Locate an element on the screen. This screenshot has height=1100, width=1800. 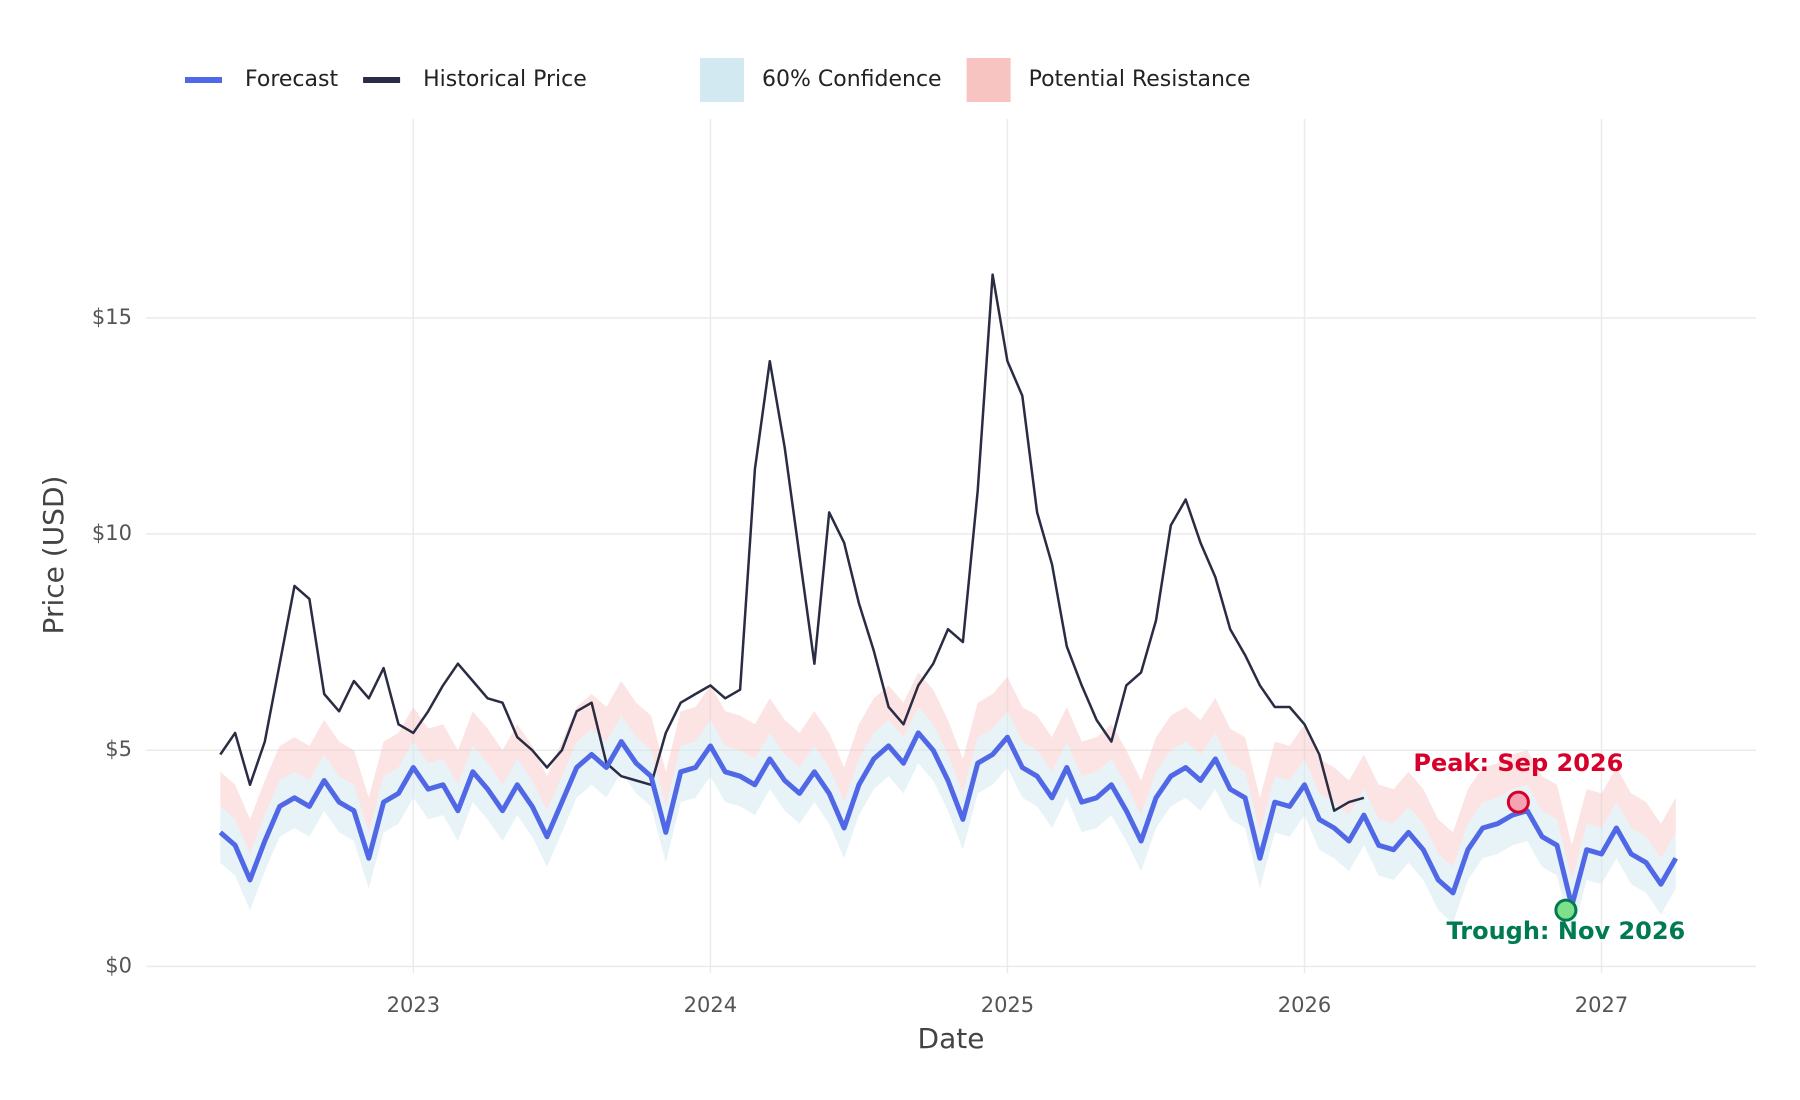
x-tick-label: 2026 is located at coordinates (1304, 1005).